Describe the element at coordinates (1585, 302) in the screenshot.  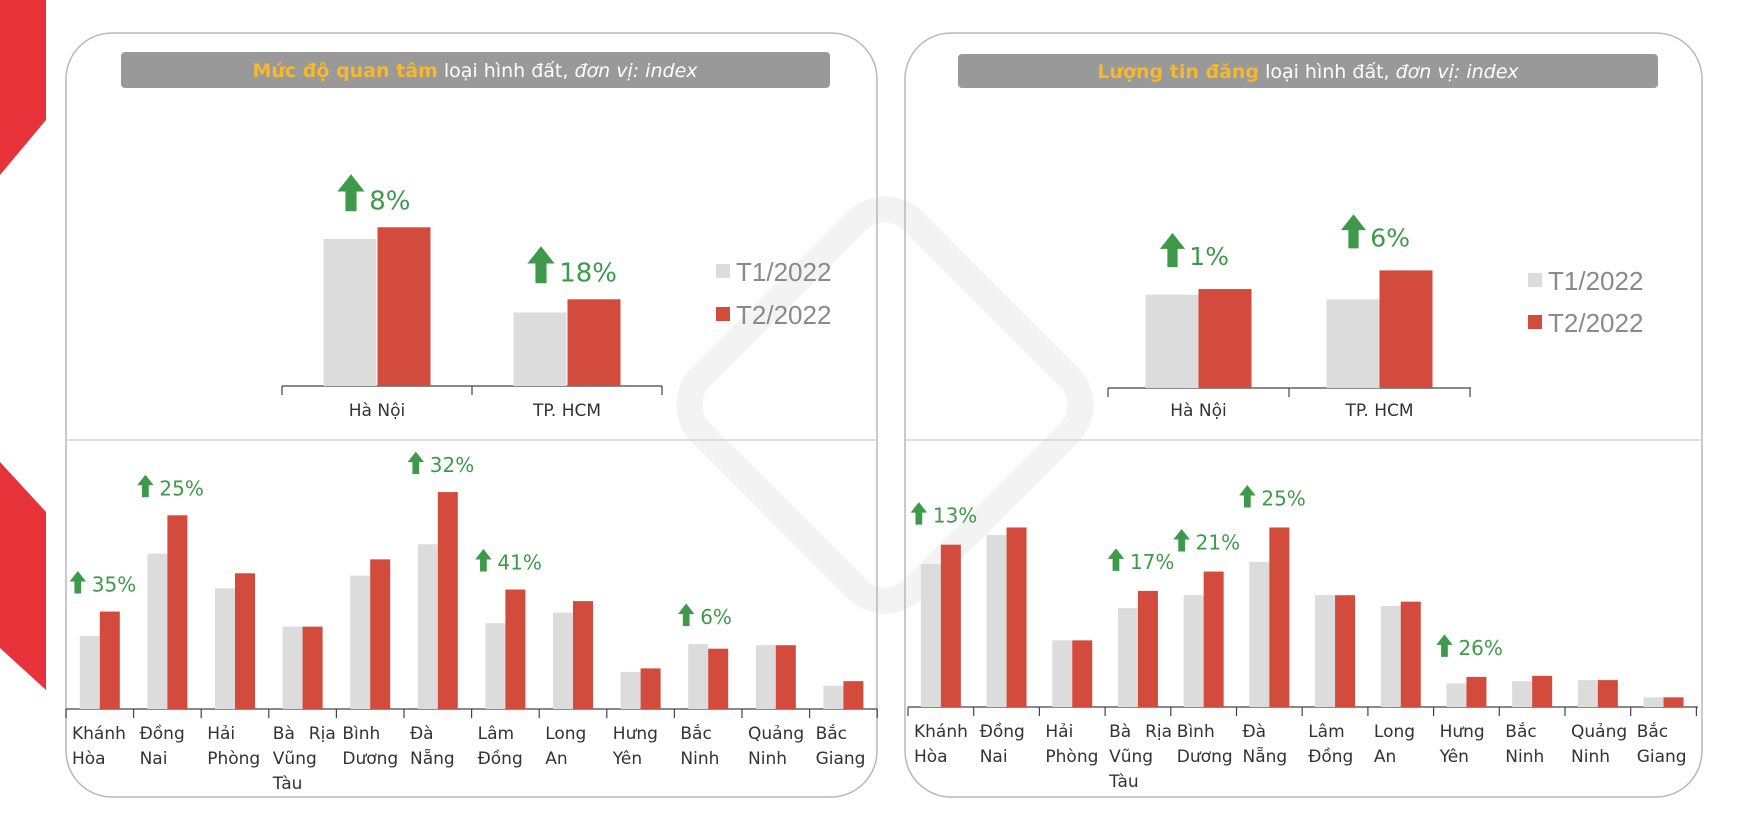
I see `listings-legend: T1/2022 T2/2022` at that location.